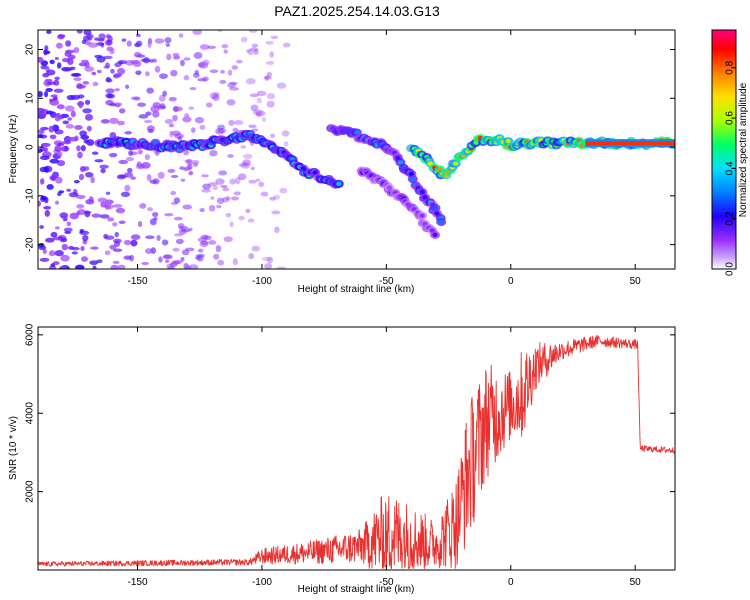 This screenshot has width=750, height=600. What do you see at coordinates (30, 147) in the screenshot?
I see `y-tick-label: 0` at bounding box center [30, 147].